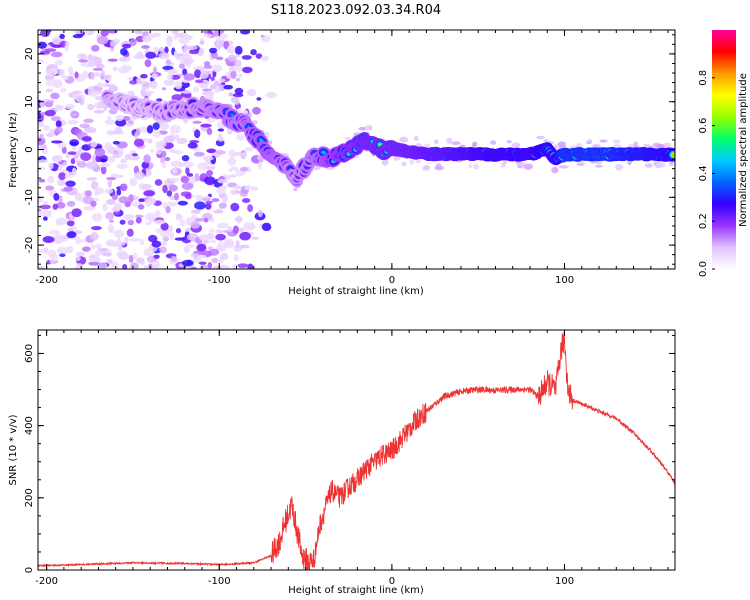 The width and height of the screenshot is (750, 600). Describe the element at coordinates (703, 269) in the screenshot. I see `colorbar-tick-label: 0.0` at that location.